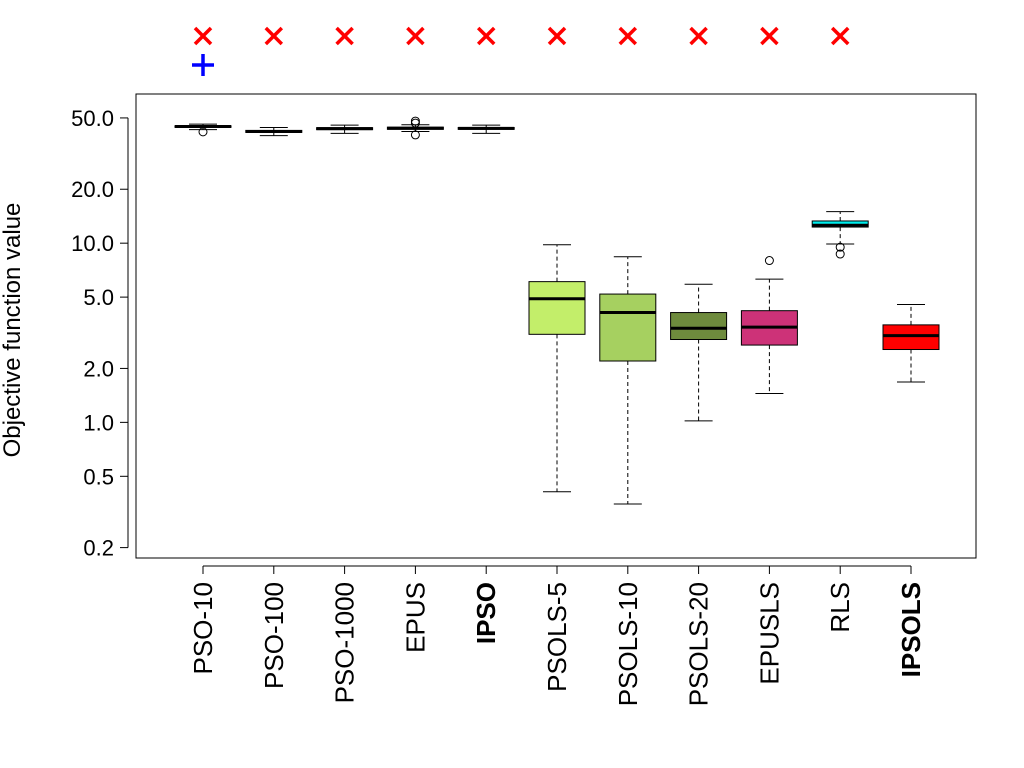 This screenshot has height=768, width=1024. I want to click on y-tick-label: 0.2, so click(98, 548).